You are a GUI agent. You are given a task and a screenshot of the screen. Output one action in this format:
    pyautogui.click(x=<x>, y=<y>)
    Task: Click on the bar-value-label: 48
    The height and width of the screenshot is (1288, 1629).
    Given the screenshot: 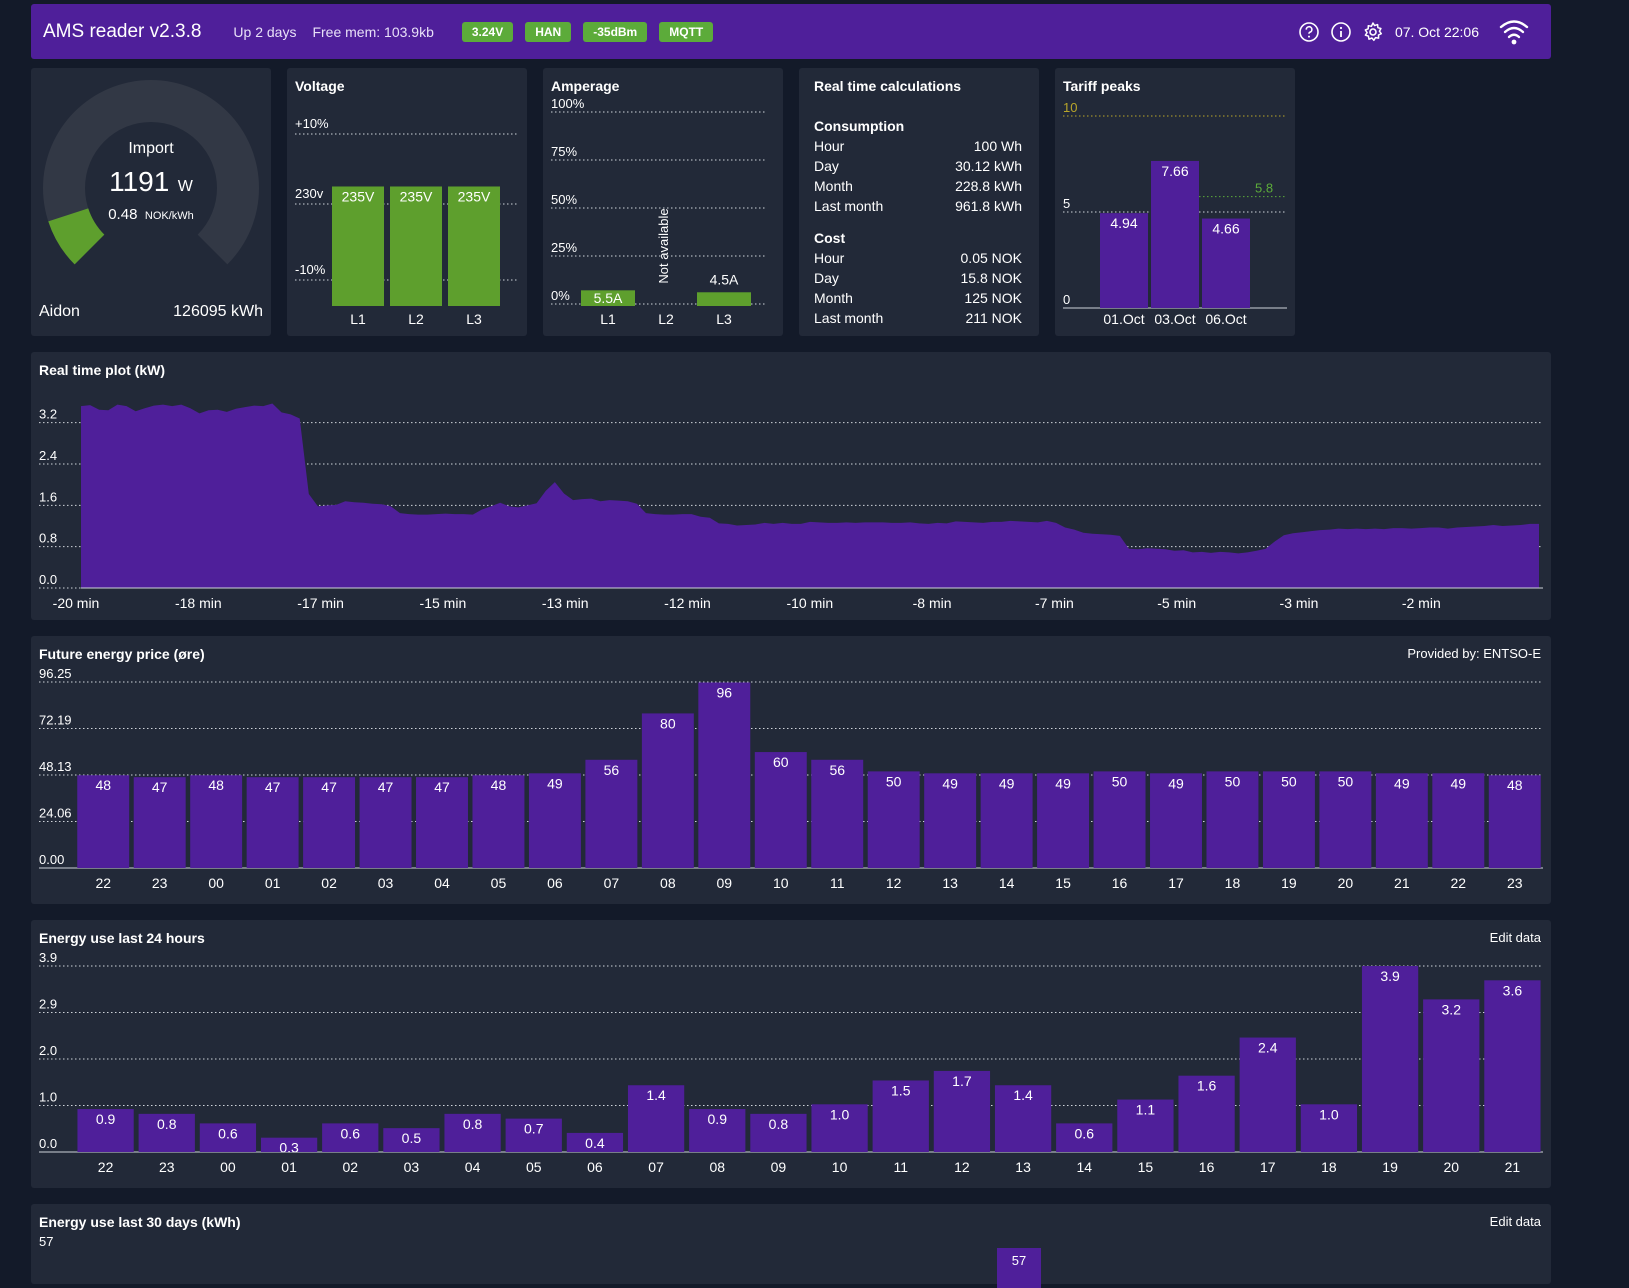 What is the action you would take?
    pyautogui.click(x=216, y=785)
    